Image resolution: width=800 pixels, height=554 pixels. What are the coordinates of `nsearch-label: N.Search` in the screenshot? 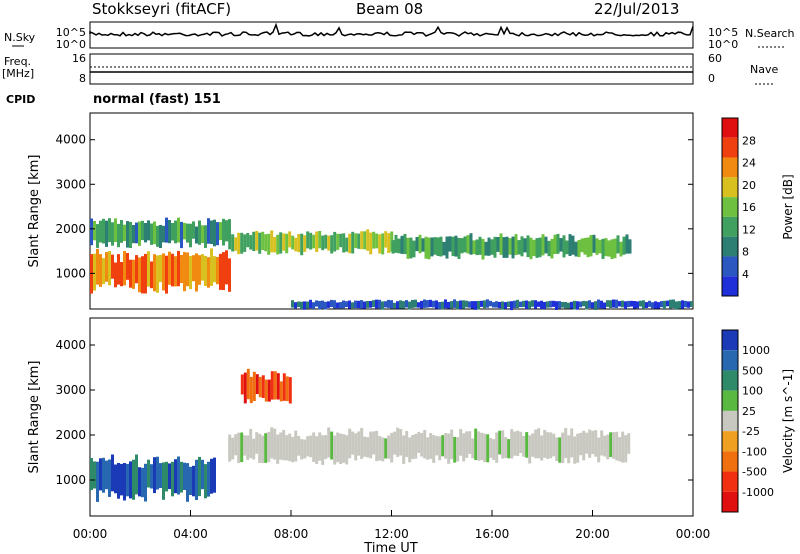 It's located at (770, 33).